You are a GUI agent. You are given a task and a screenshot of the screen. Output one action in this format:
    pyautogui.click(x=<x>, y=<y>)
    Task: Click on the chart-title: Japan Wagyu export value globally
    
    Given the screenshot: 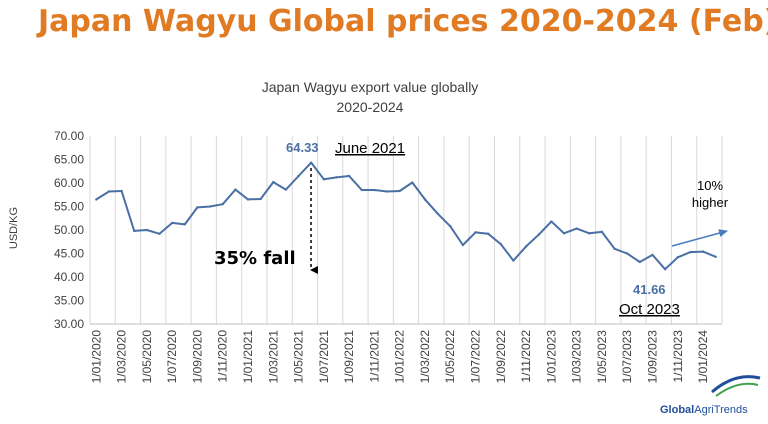 What is the action you would take?
    pyautogui.click(x=370, y=87)
    